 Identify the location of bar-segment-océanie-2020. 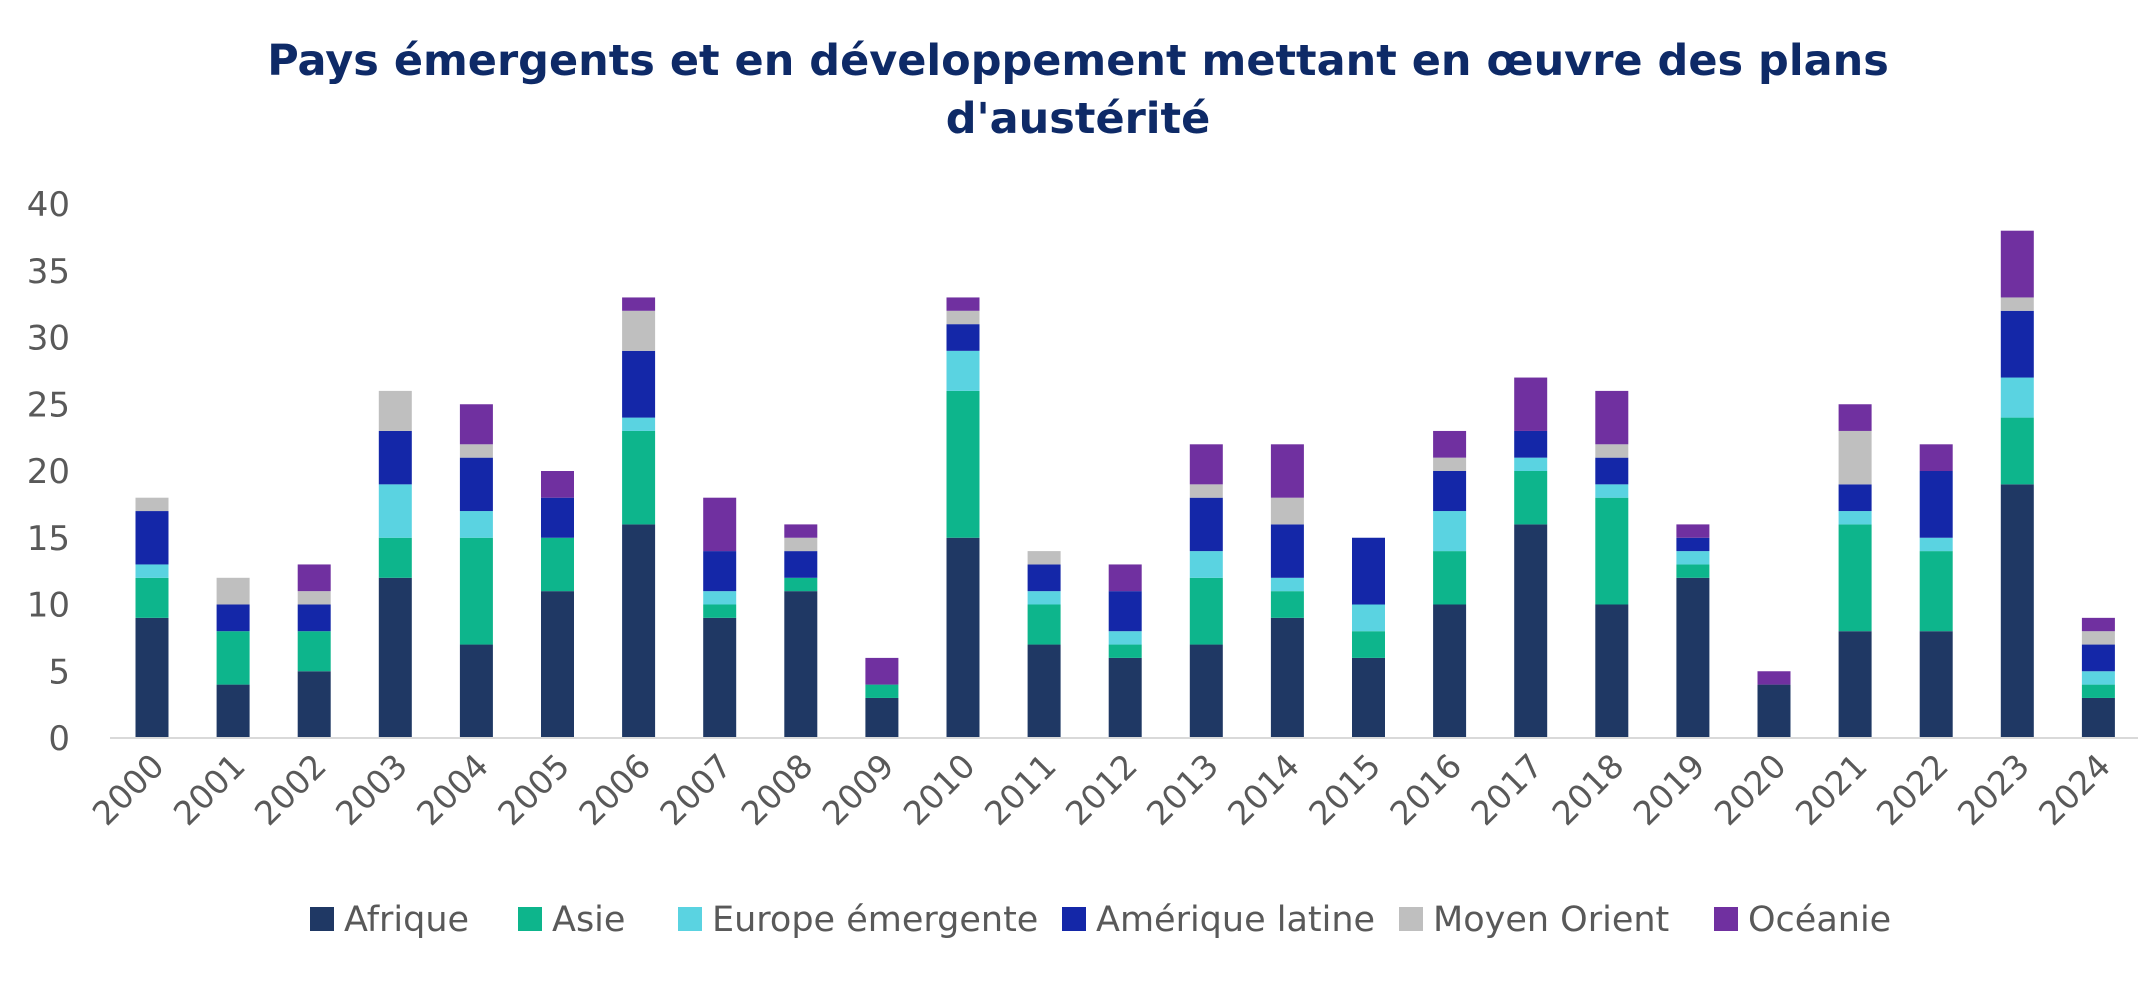
(1774, 678).